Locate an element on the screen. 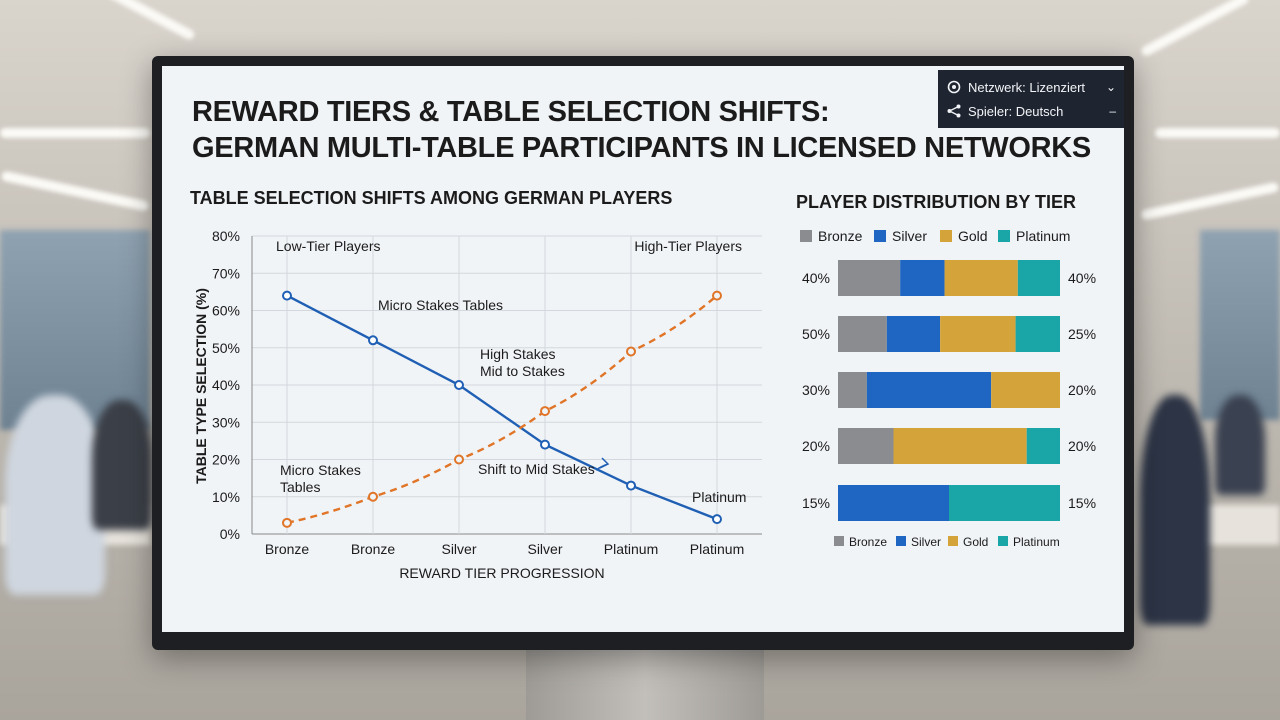 Image resolution: width=1280 pixels, height=720 pixels. line-chart-series is located at coordinates (502, 409).